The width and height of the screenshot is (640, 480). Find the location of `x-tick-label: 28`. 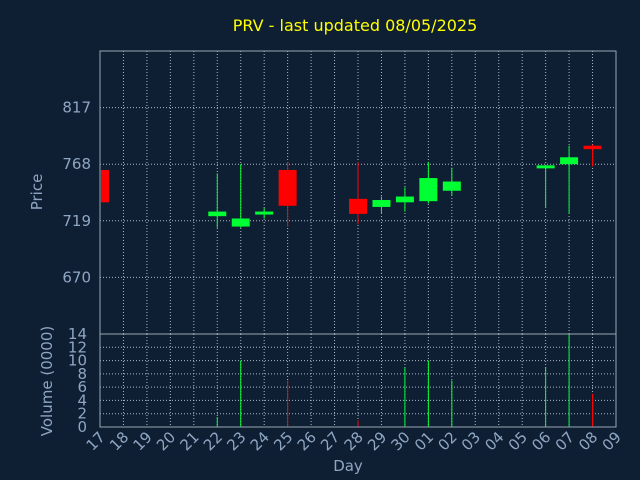

x-tick-label: 28 is located at coordinates (354, 441).